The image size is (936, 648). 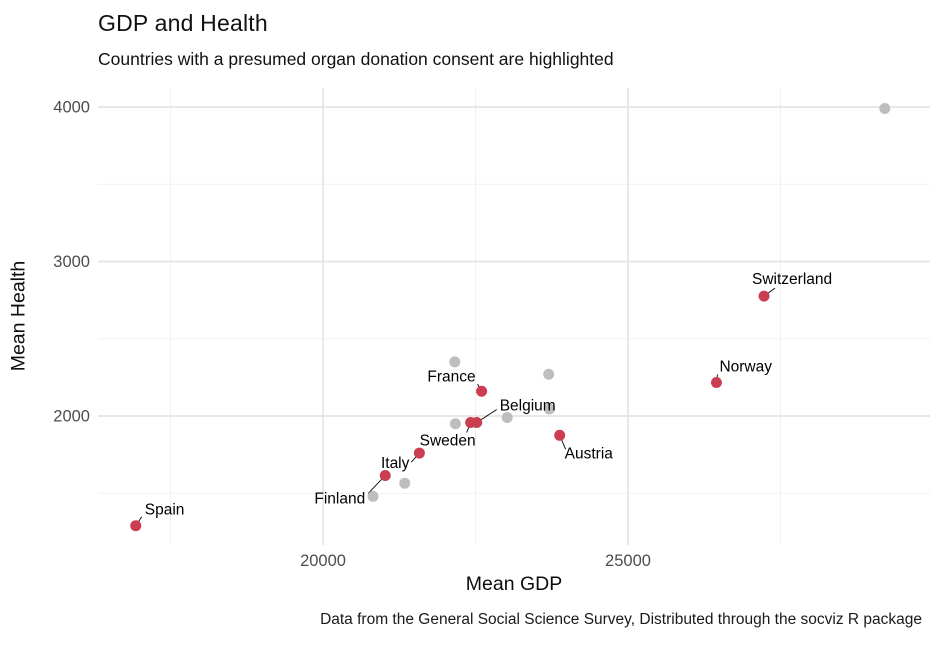 I want to click on y-tick-label: 2000, so click(x=71, y=416).